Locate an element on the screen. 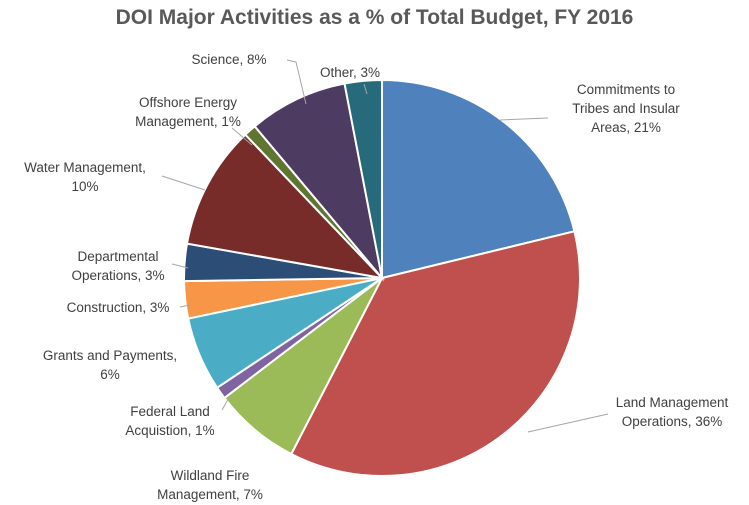  slice-label: Other, 3% is located at coordinates (350, 72).